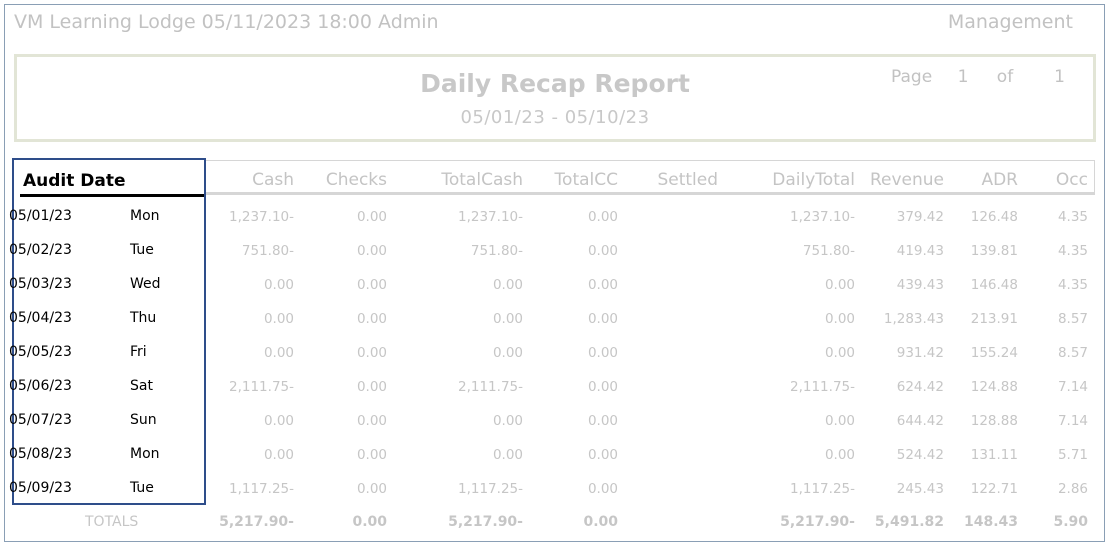  What do you see at coordinates (912, 77) in the screenshot?
I see `page-label: Page` at bounding box center [912, 77].